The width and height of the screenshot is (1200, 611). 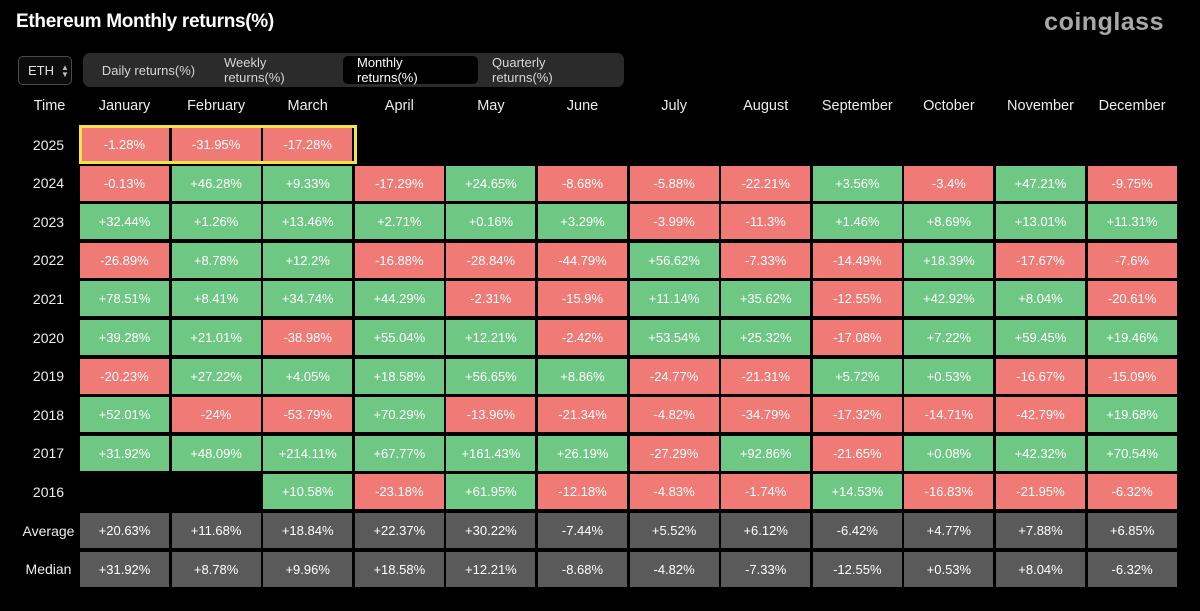 I want to click on page-title: Ethereum Monthly returns(%), so click(x=145, y=21).